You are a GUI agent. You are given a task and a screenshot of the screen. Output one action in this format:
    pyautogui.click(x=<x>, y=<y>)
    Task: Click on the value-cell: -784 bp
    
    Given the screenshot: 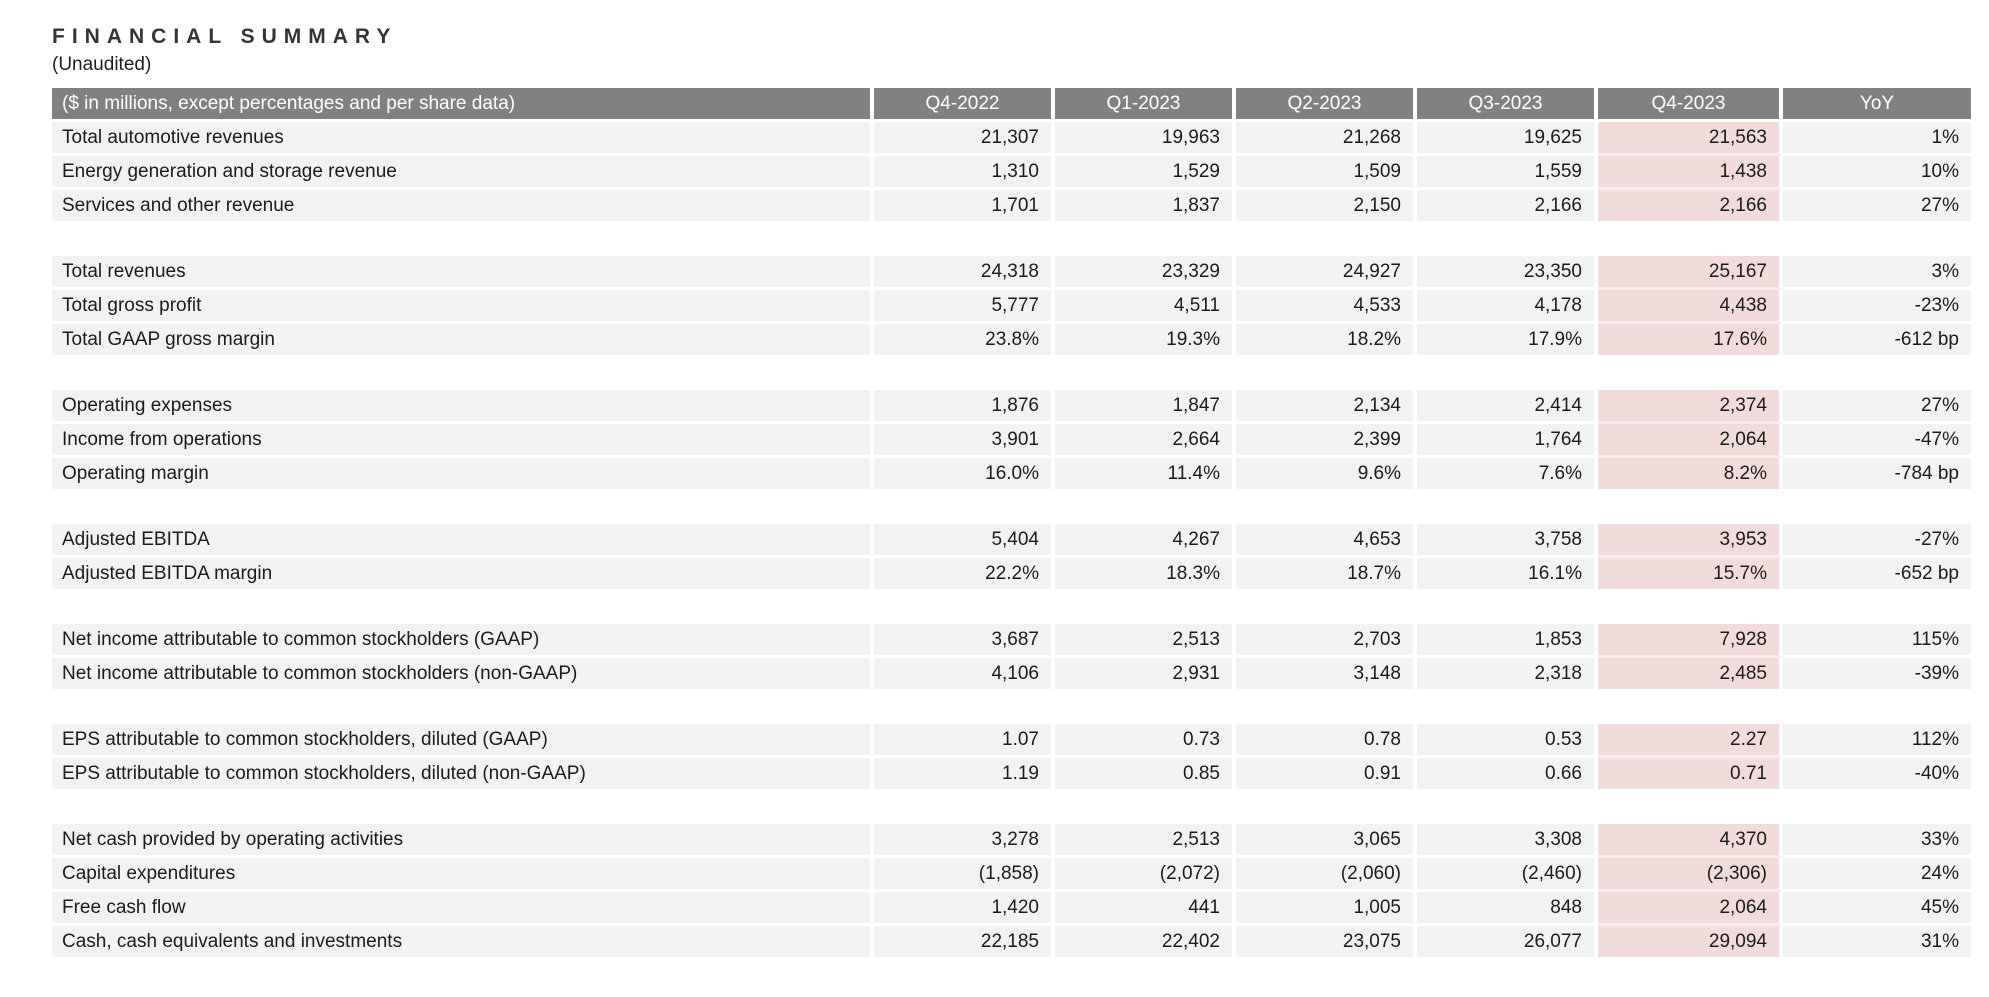 What is the action you would take?
    pyautogui.click(x=1877, y=475)
    